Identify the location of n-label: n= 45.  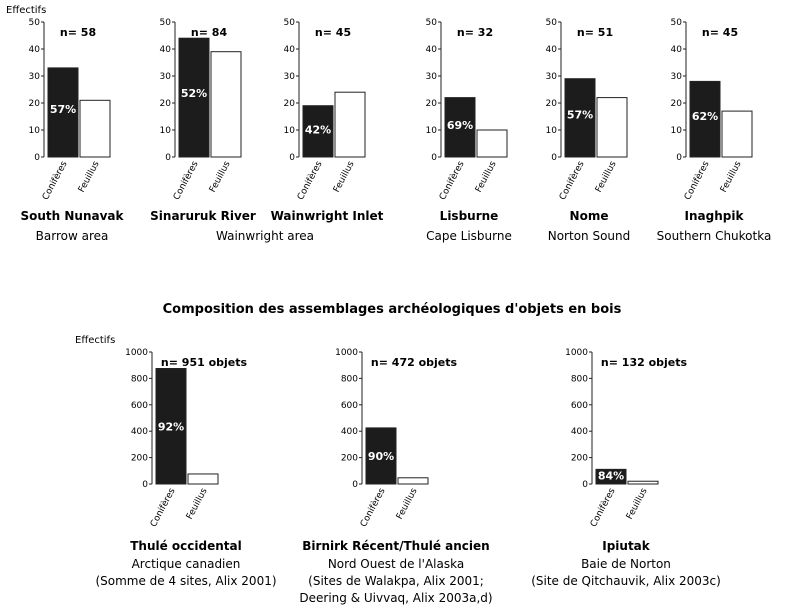
(720, 32).